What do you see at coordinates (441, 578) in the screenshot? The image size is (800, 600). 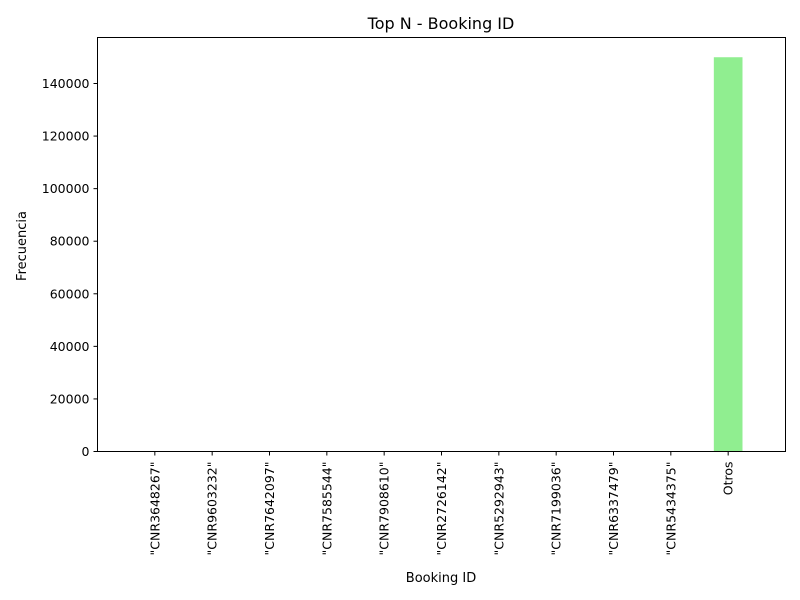 I see `x-axis-title: Booking ID` at bounding box center [441, 578].